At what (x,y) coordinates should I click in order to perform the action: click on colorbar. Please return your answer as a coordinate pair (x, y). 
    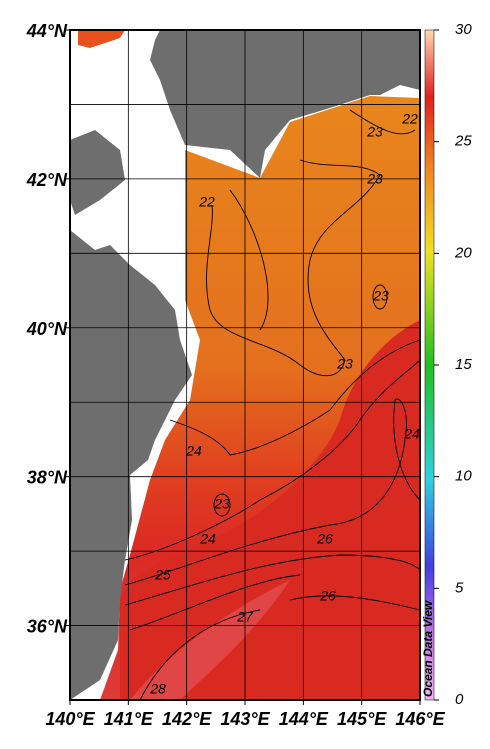
    Looking at the image, I should click on (429, 365).